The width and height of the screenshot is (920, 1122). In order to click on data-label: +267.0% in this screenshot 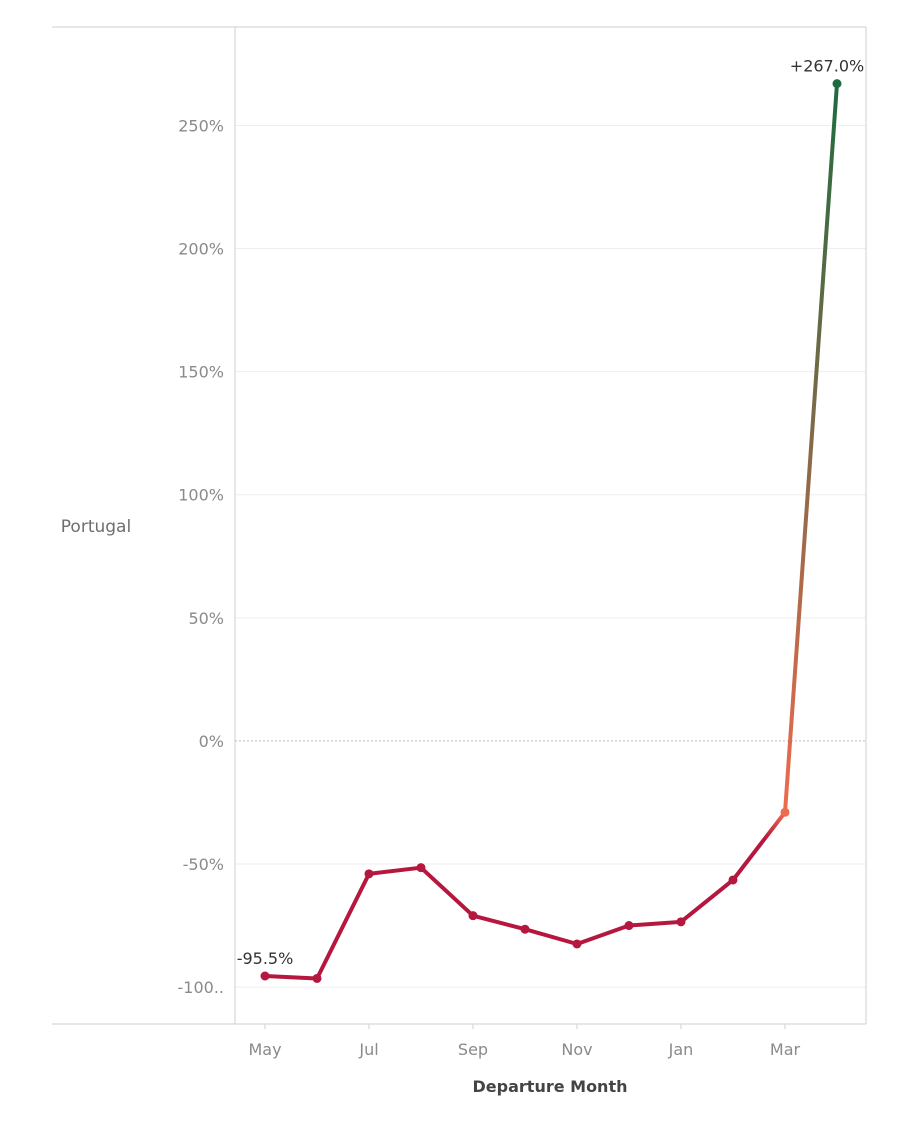, I will do `click(827, 66)`.